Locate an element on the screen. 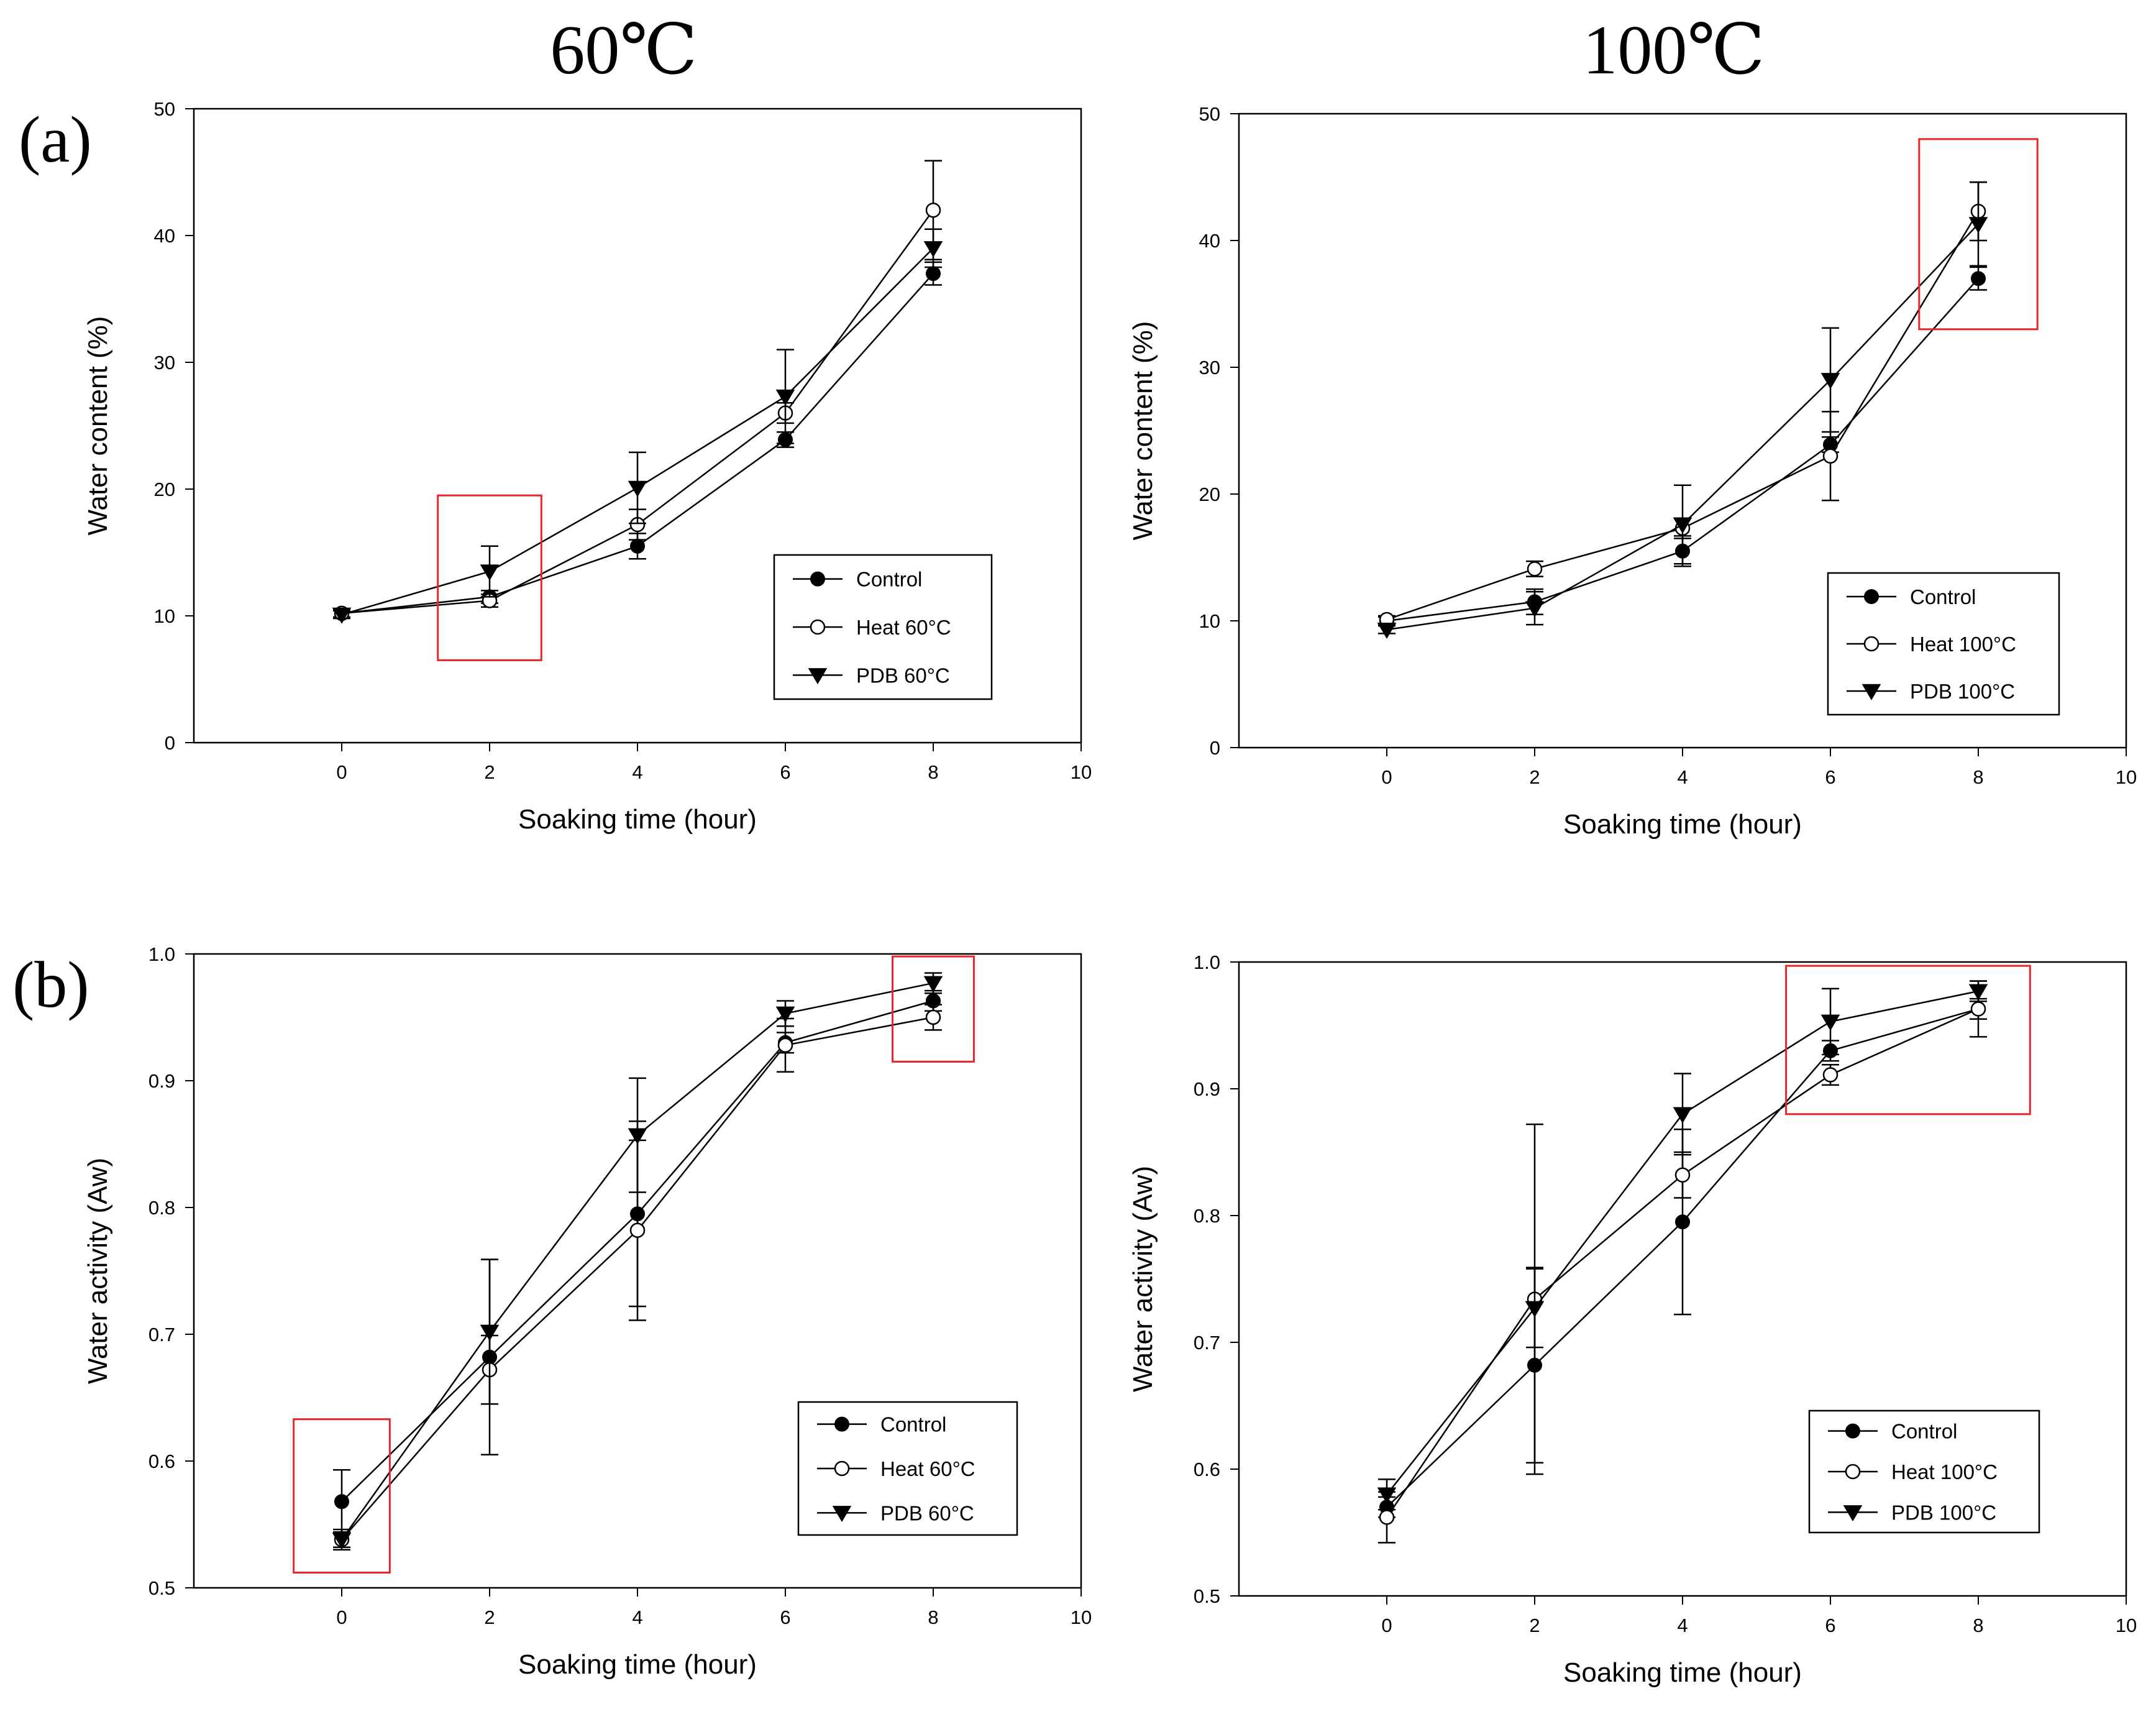 This screenshot has width=2156, height=1709. y-tick-label: 40 is located at coordinates (1209, 241).